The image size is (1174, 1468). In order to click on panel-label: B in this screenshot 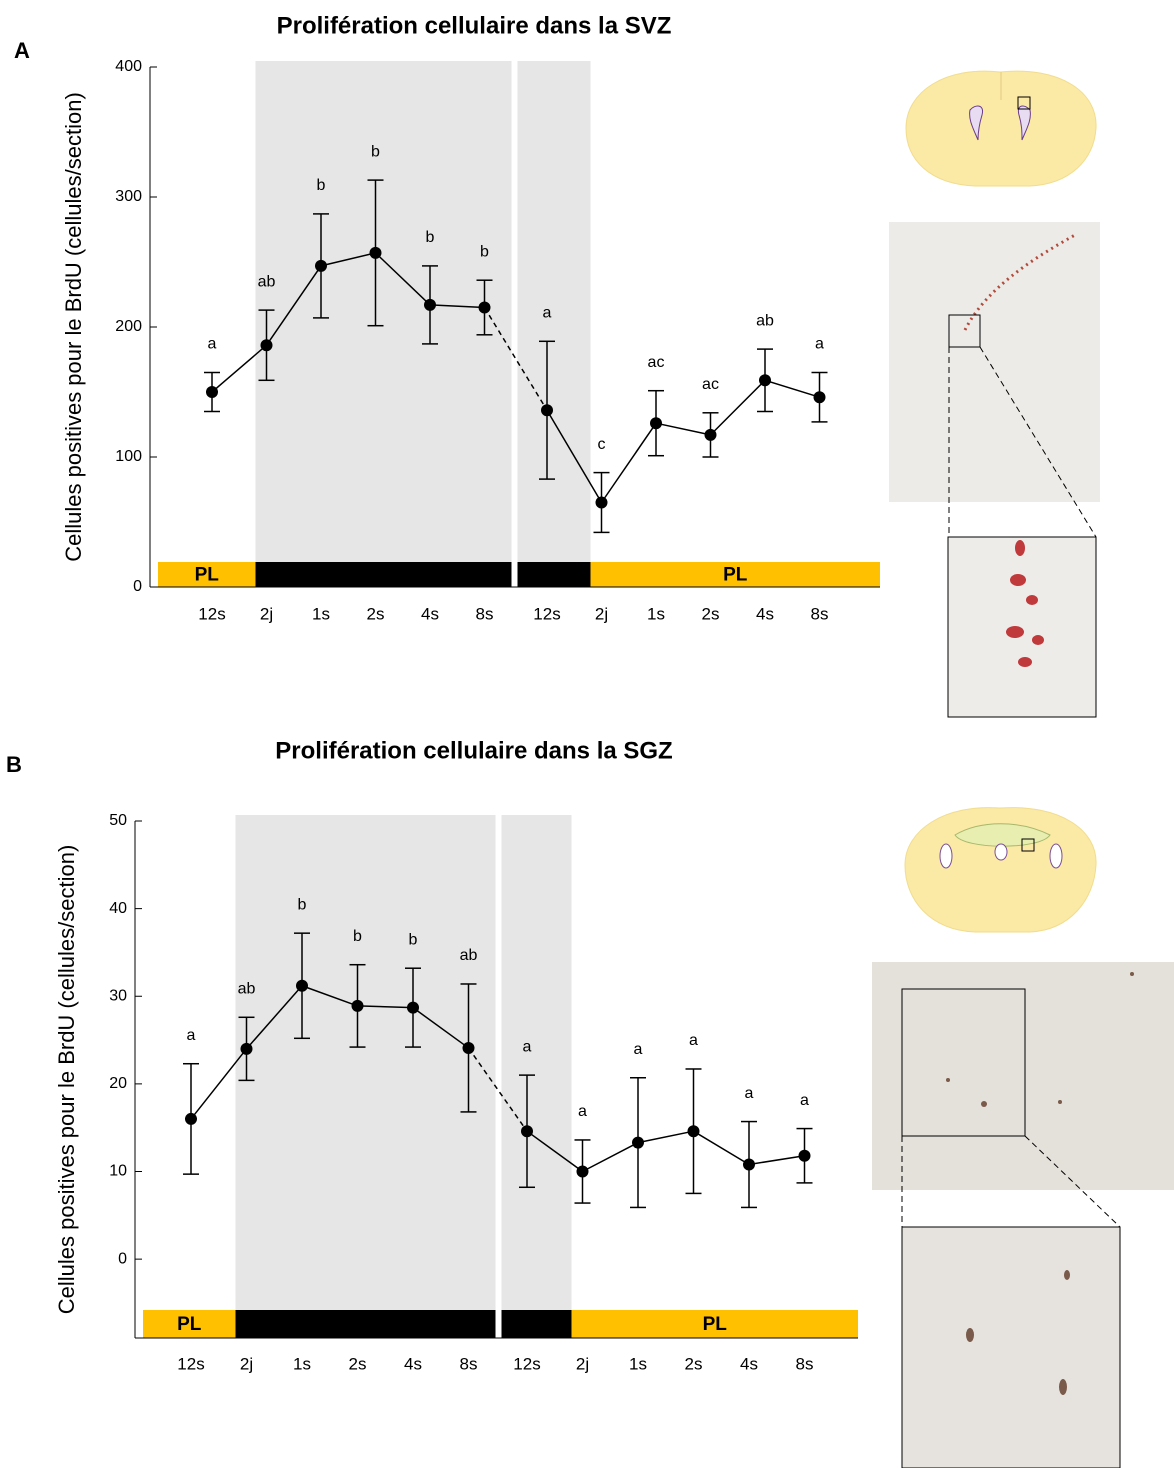, I will do `click(14, 764)`.